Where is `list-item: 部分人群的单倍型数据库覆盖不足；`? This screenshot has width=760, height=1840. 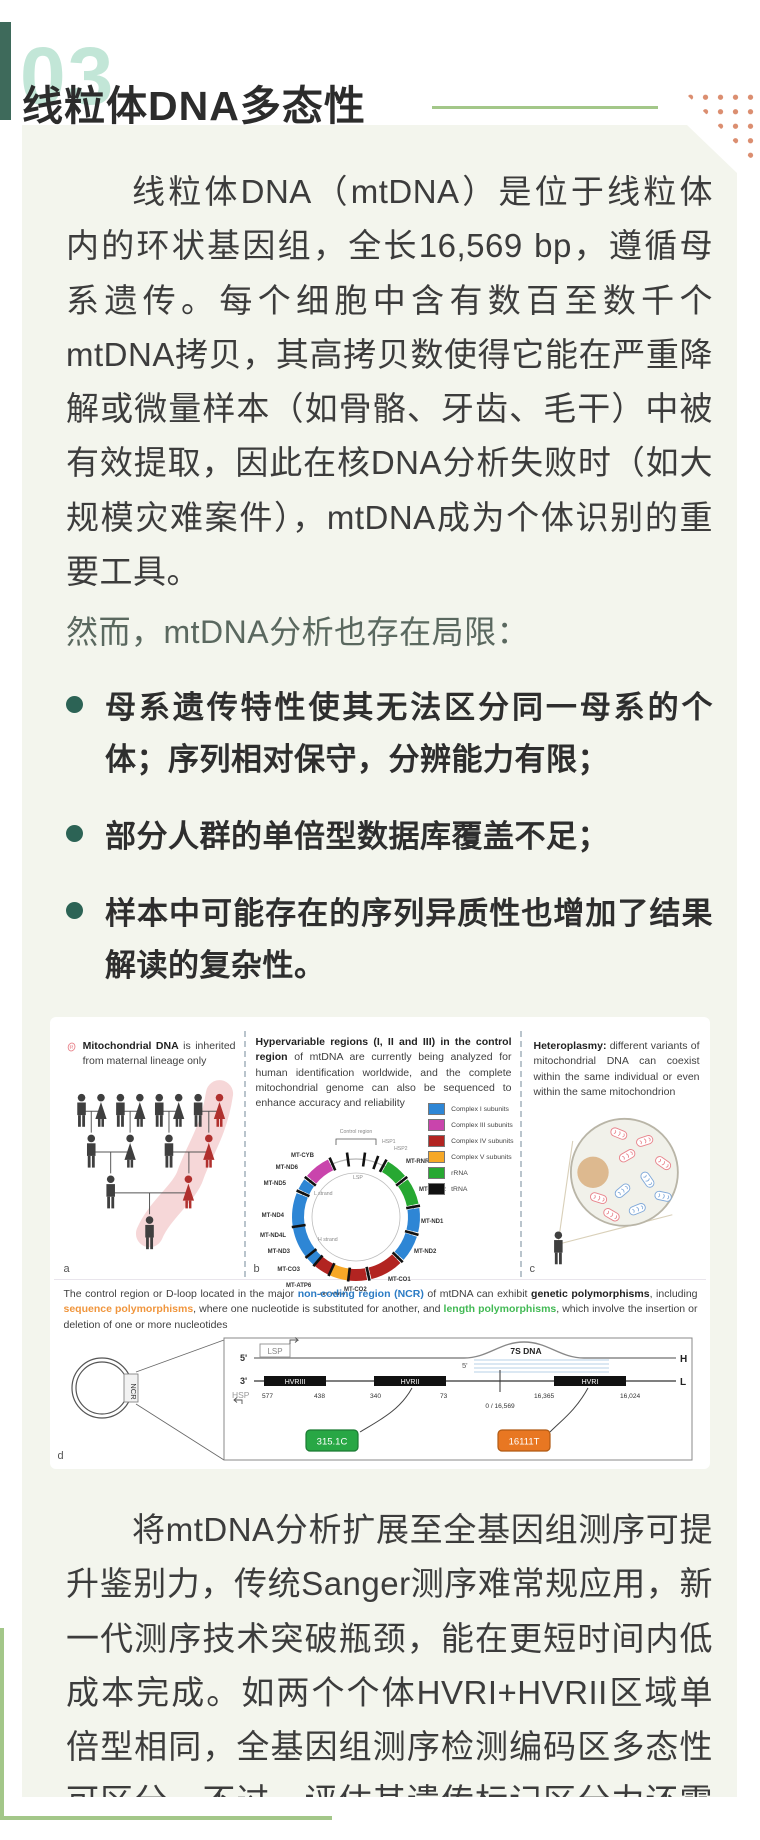 list-item: 部分人群的单倍型数据库覆盖不足； is located at coordinates (389, 837).